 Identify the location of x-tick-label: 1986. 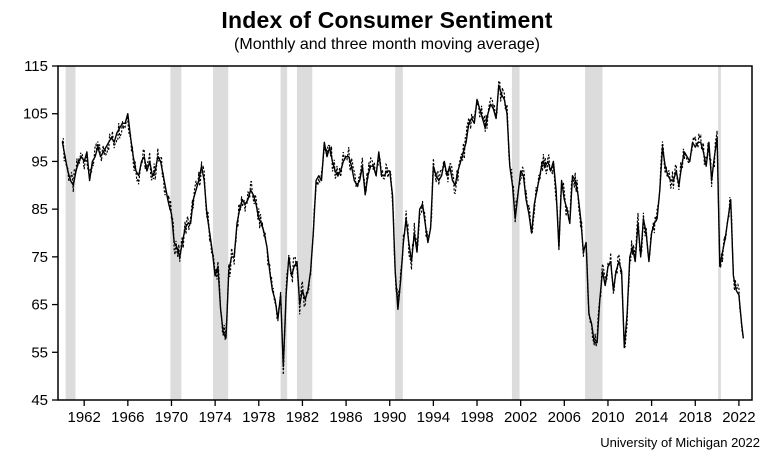
(345, 417).